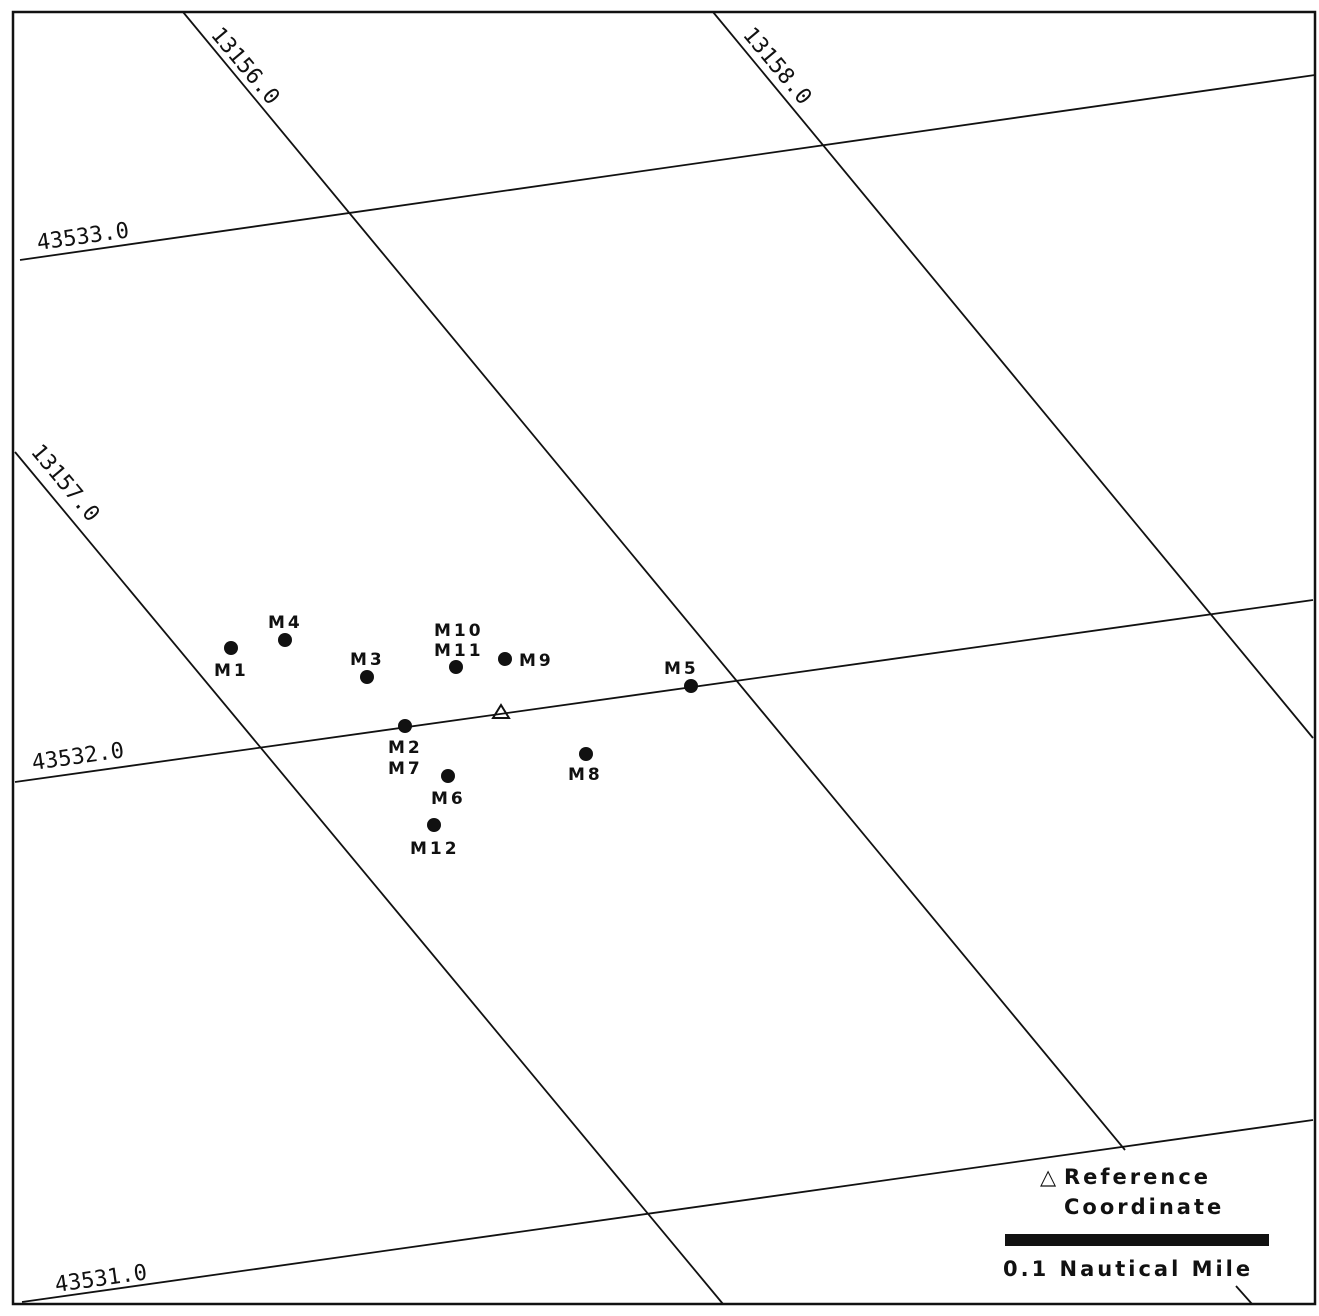 The height and width of the screenshot is (1316, 1319). Describe the element at coordinates (681, 669) in the screenshot. I see `station-label: M5` at that location.